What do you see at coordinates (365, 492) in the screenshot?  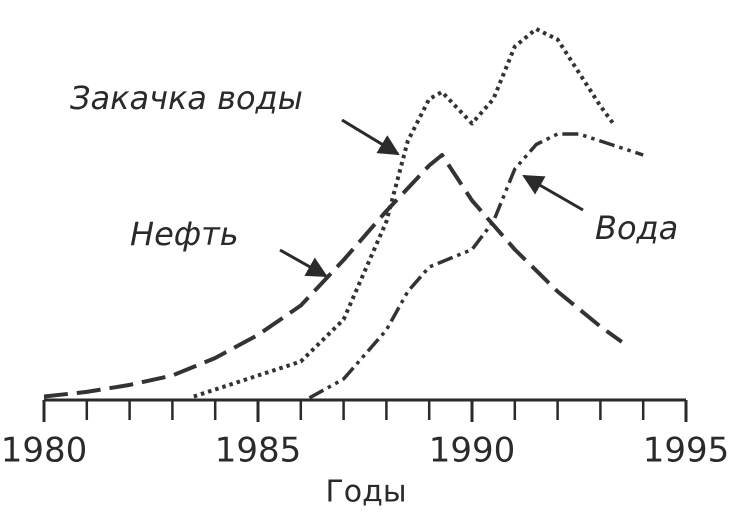 I see `x-axis-label: Годы` at bounding box center [365, 492].